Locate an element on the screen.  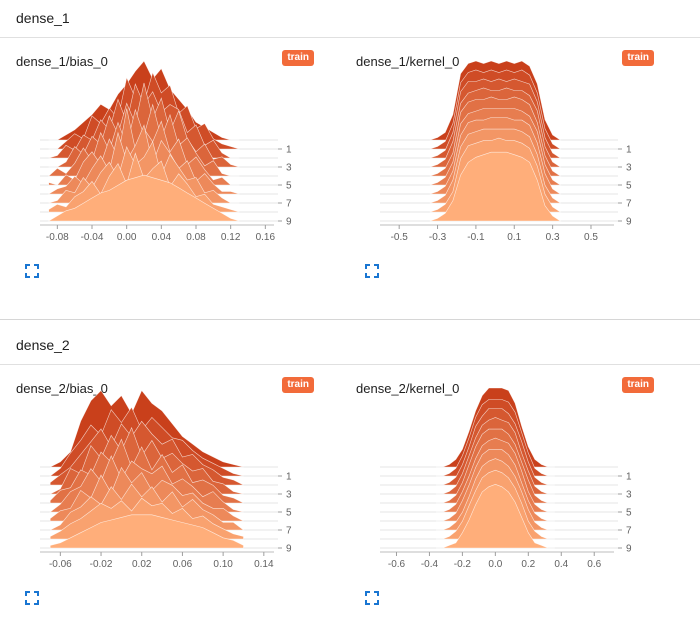
histogram-plot: 1 3 5 7 9 -0.6 -0.4 -0.2 0.0 0.2 0.4 0.6 is located at coordinates (496, 480).